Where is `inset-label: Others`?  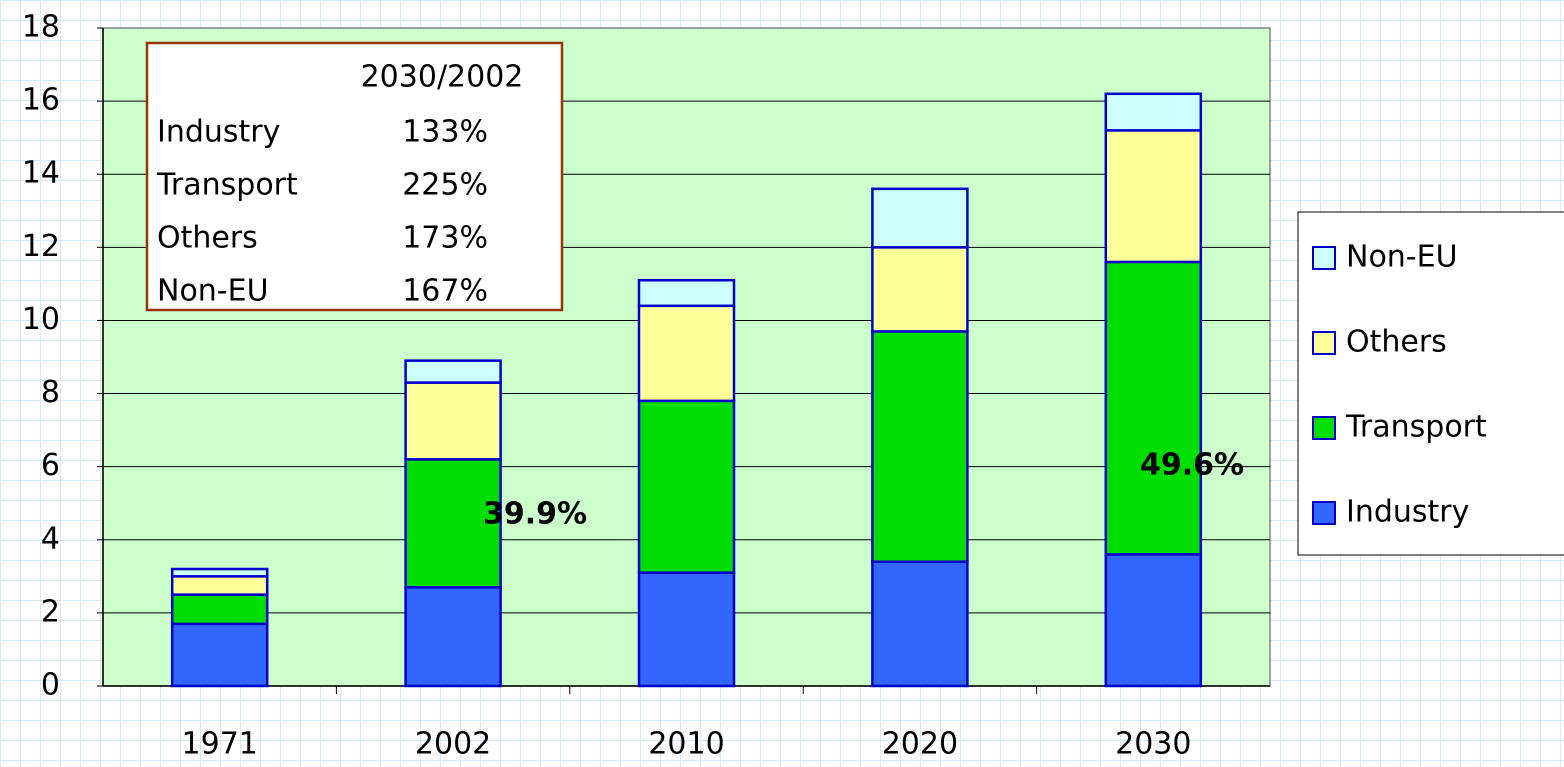 inset-label: Others is located at coordinates (207, 238).